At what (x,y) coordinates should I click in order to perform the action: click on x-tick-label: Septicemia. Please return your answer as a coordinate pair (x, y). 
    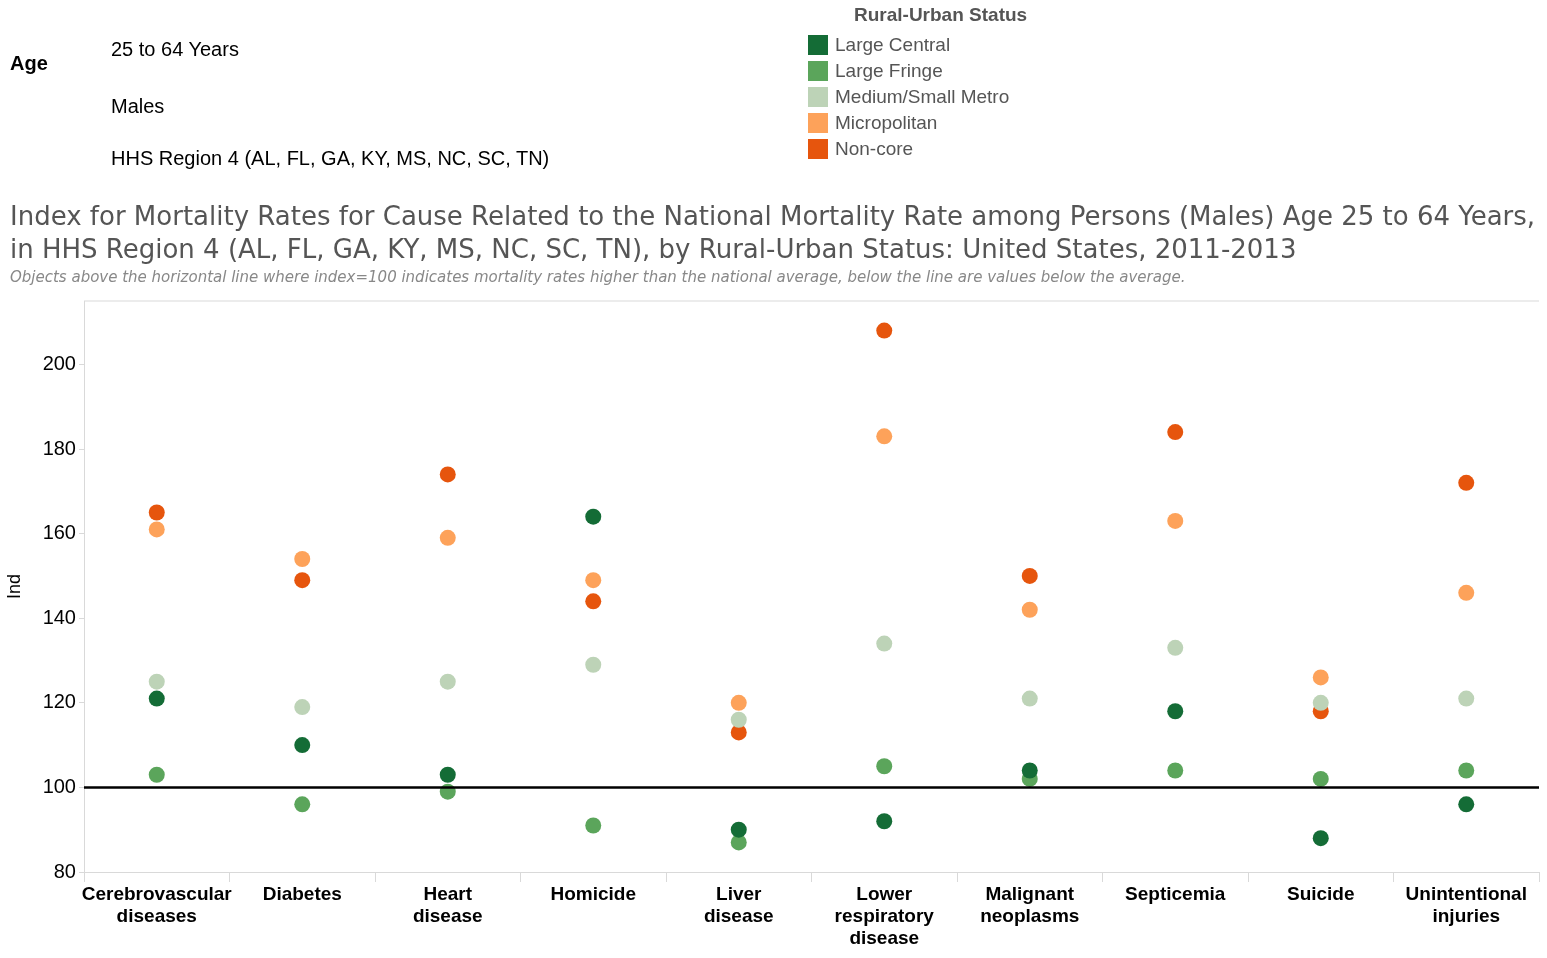
    Looking at the image, I should click on (1175, 894).